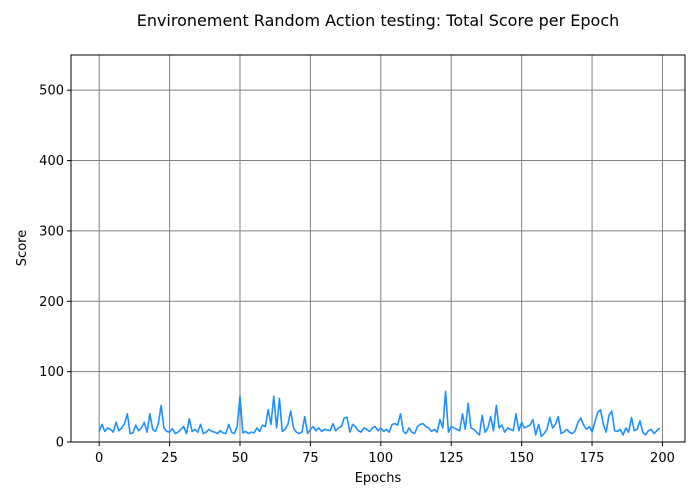 This screenshot has width=700, height=500. I want to click on y-tick-label: 200, so click(51, 302).